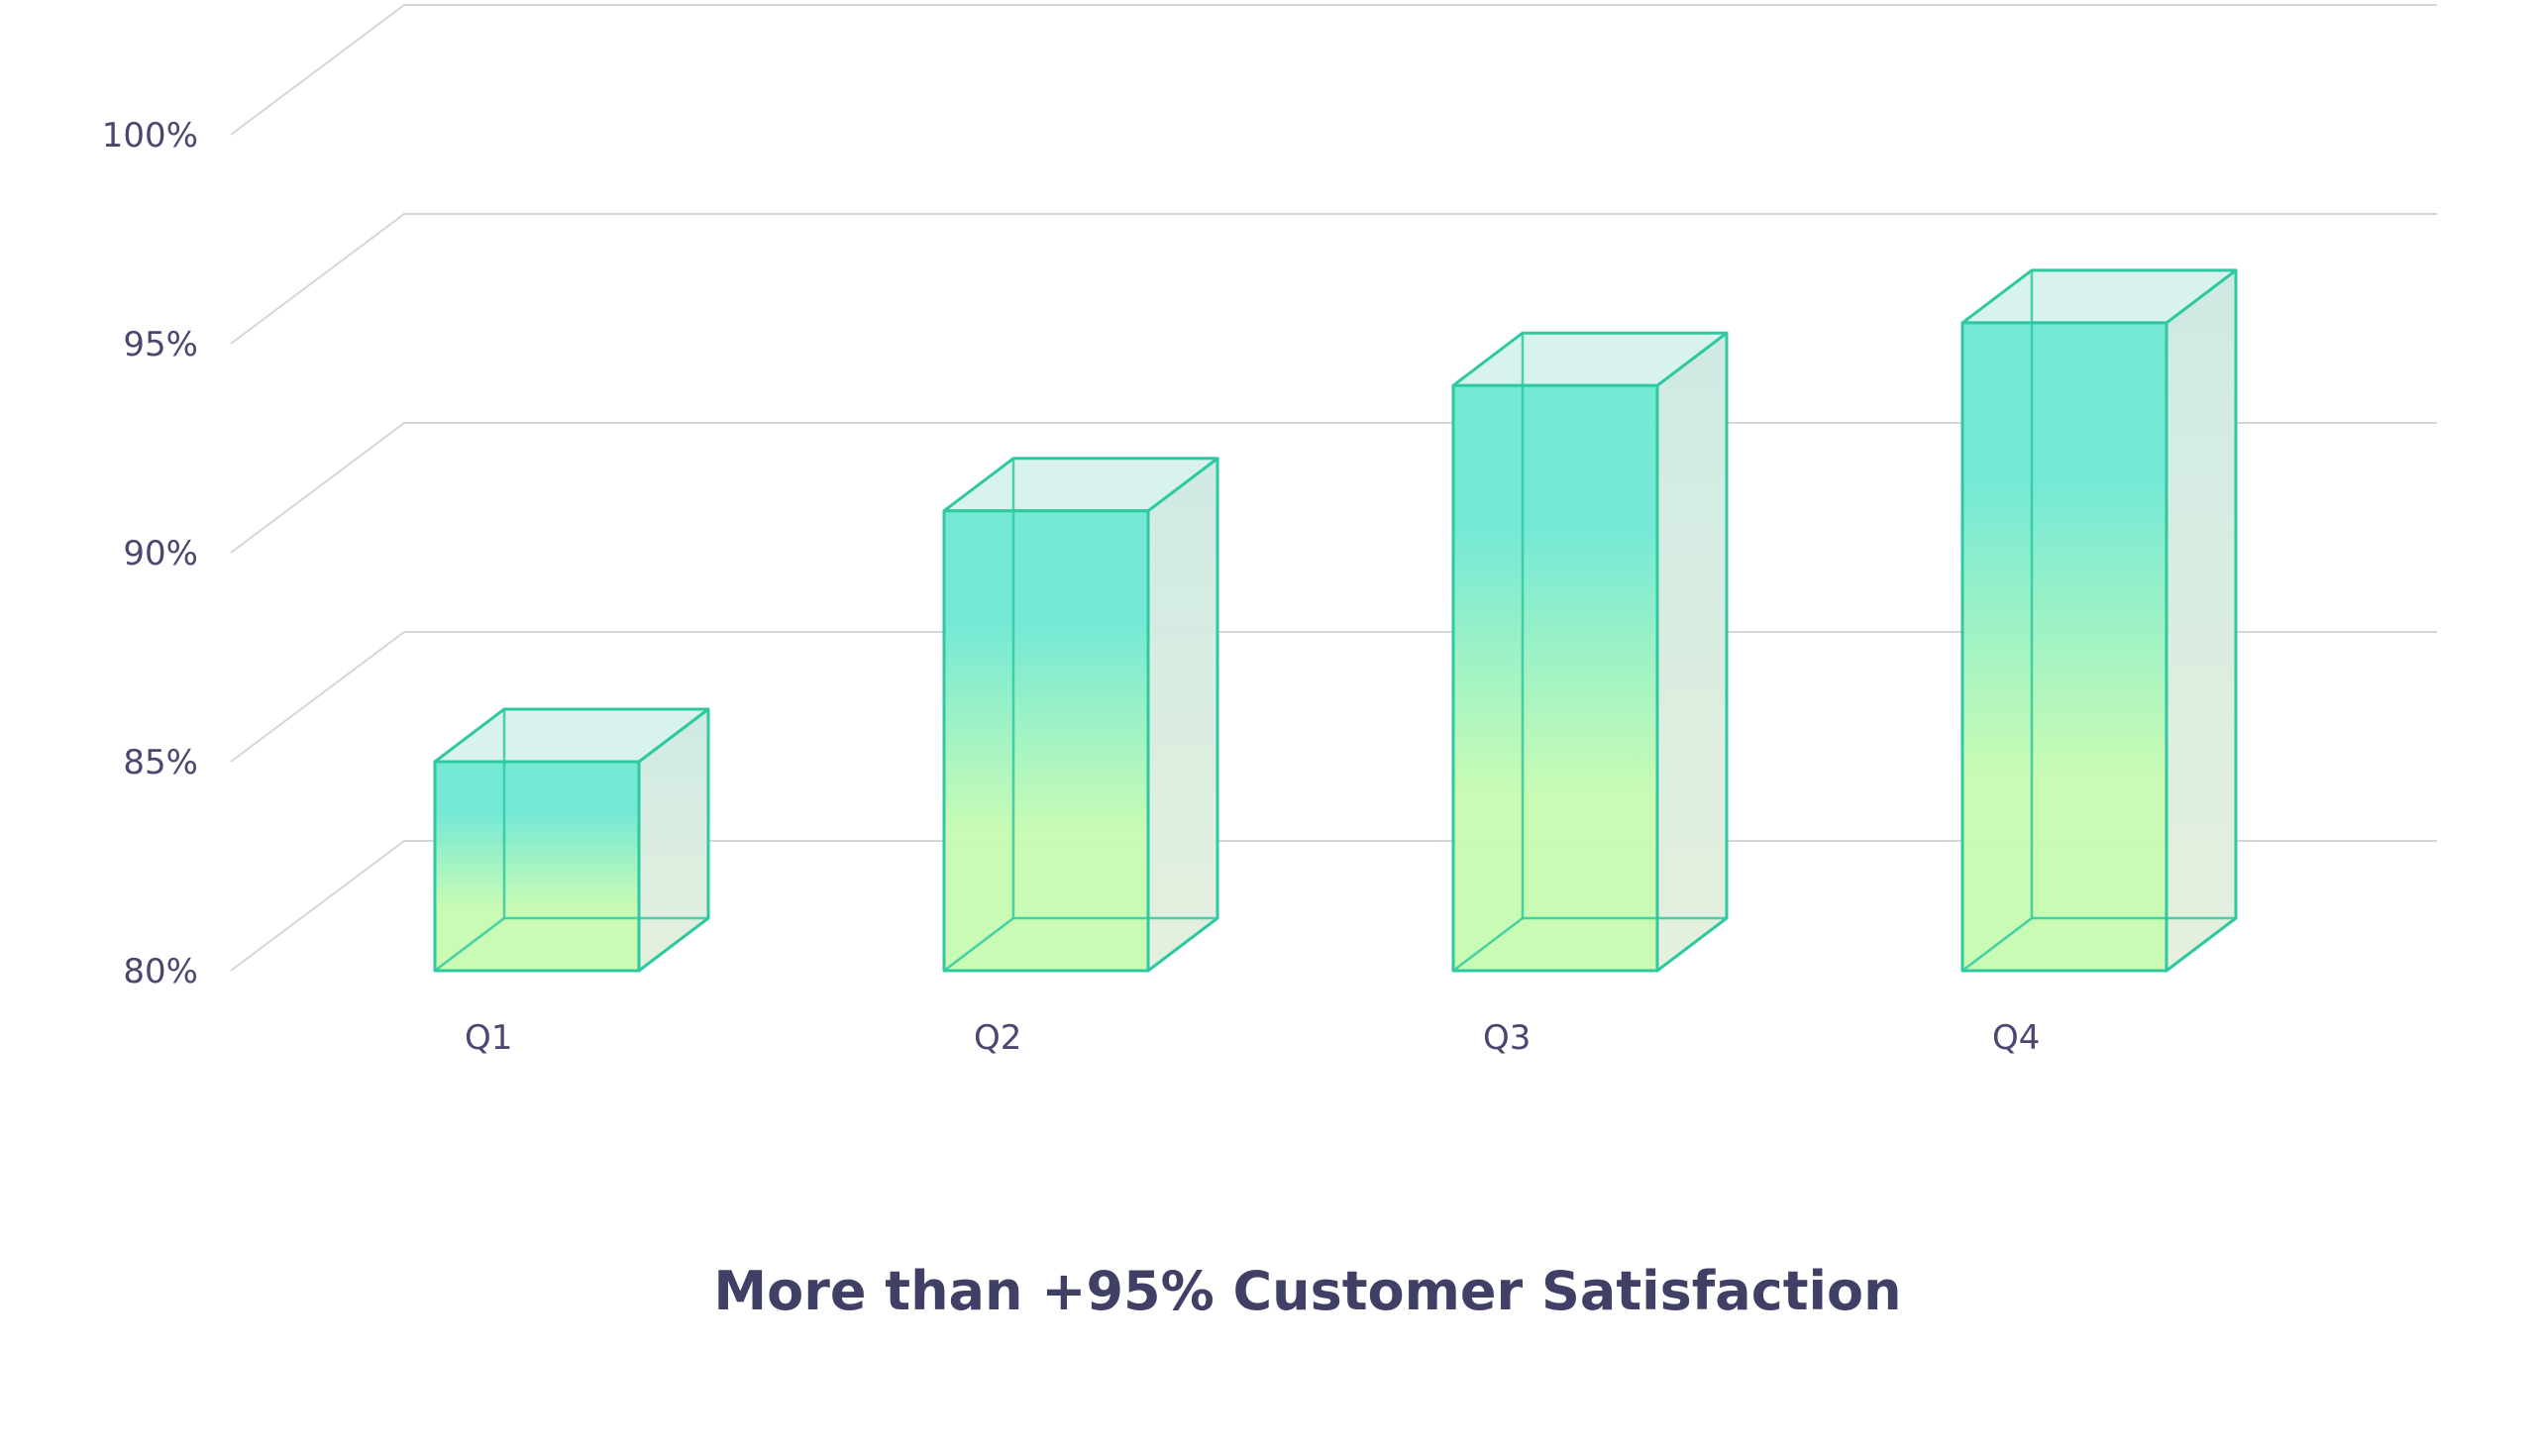 This screenshot has height=1456, width=2536. Describe the element at coordinates (1590, 652) in the screenshot. I see `bar-q3` at that location.